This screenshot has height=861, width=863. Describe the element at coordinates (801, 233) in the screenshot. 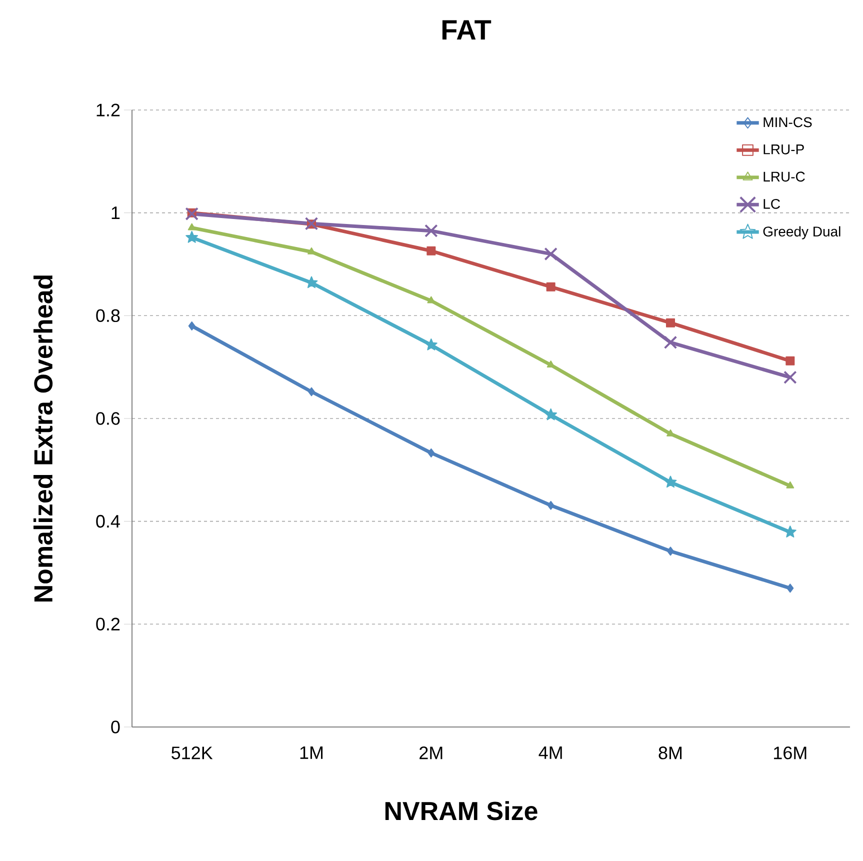

I see `legend-label: Greedy Dual` at that location.